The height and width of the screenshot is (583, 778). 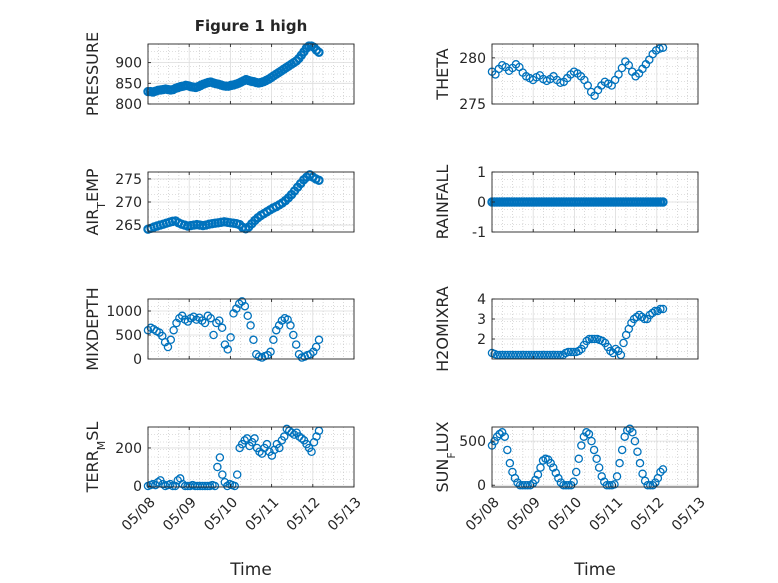 I want to click on x-tick-label: 05/11, so click(x=606, y=514).